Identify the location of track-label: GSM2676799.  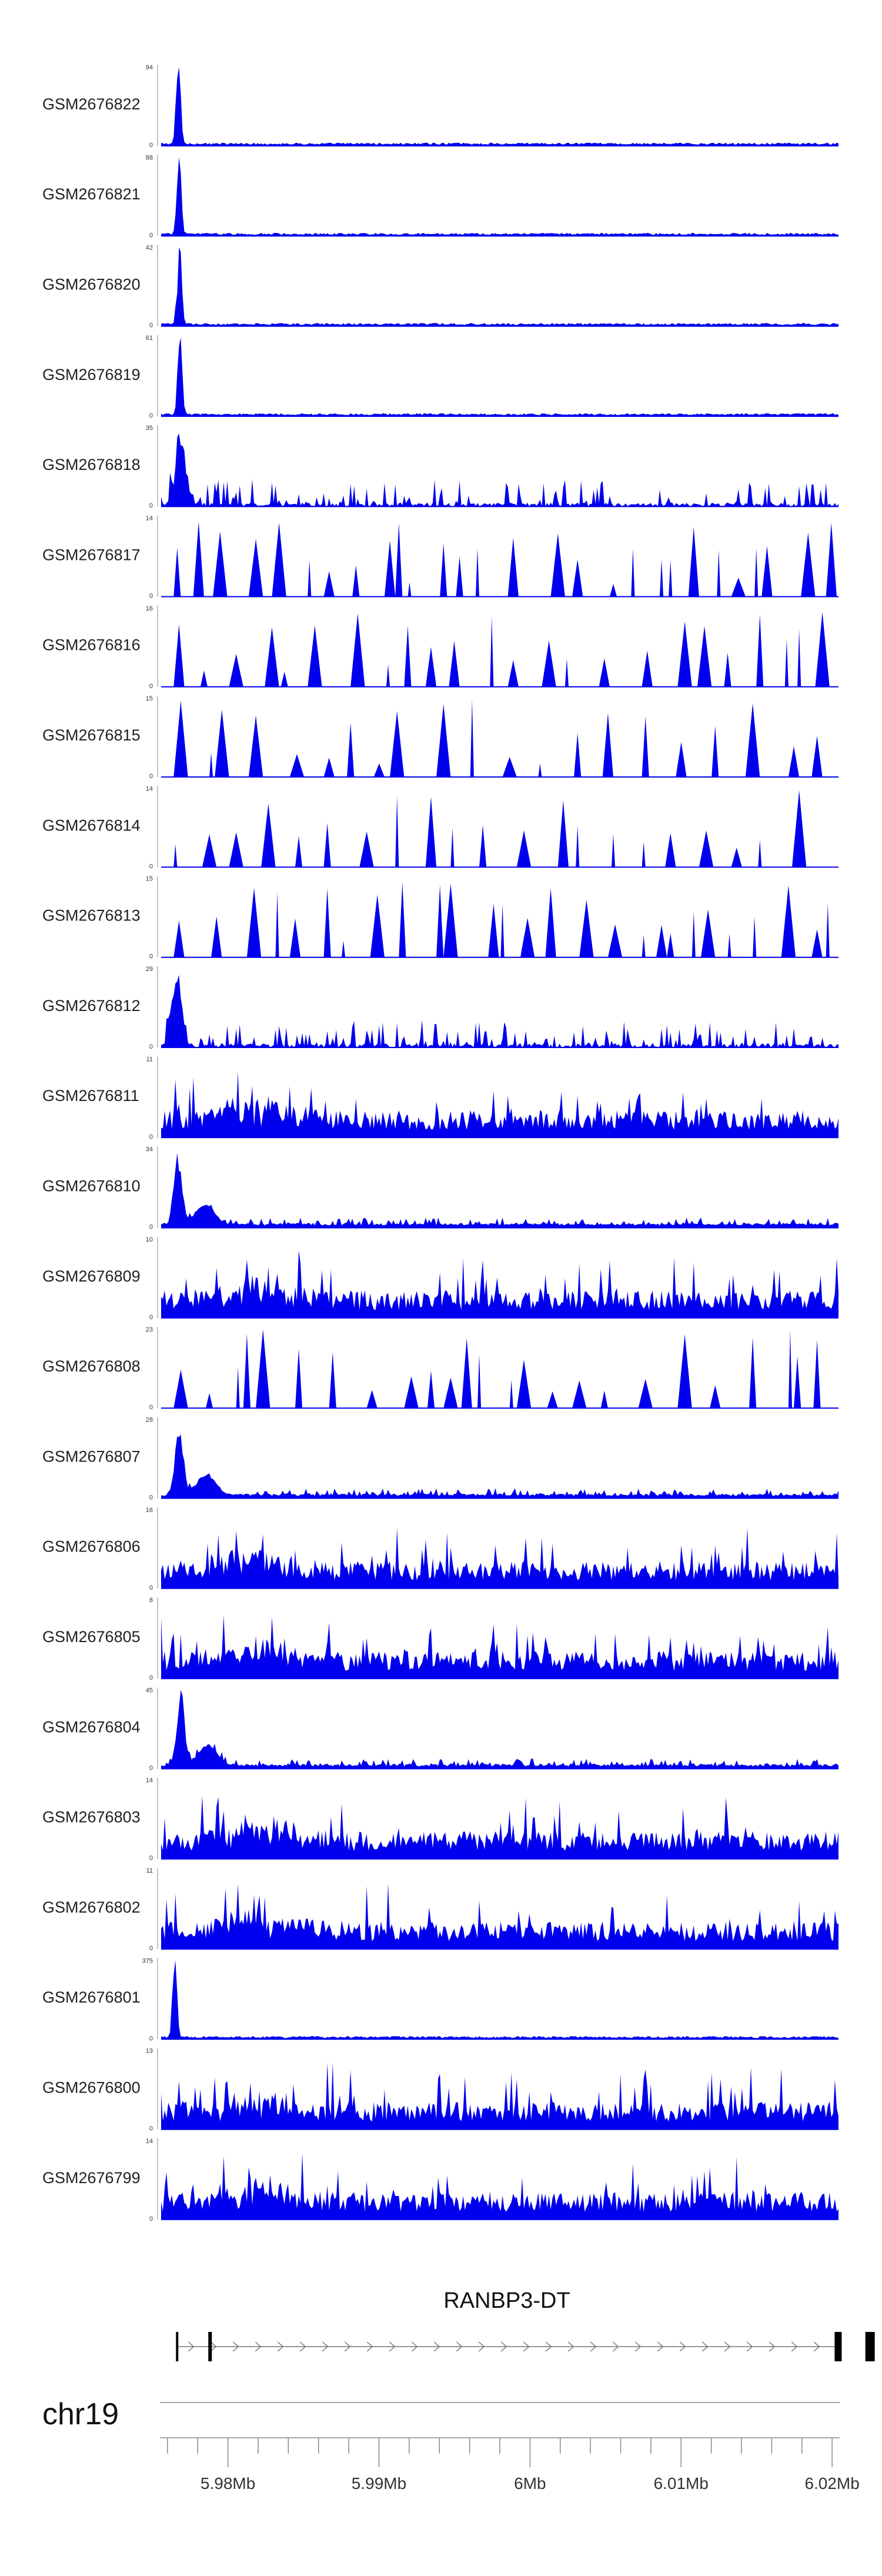
(91, 2178).